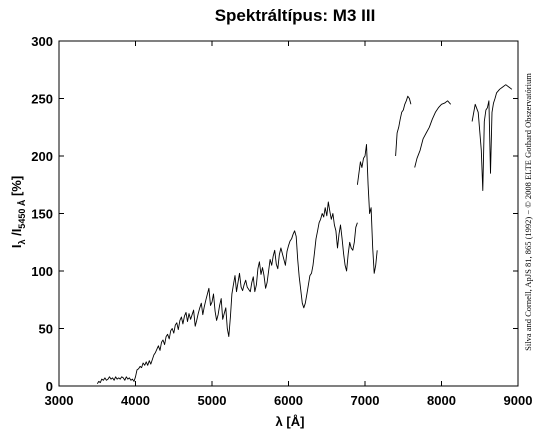 The image size is (540, 433). What do you see at coordinates (42, 271) in the screenshot?
I see `y-tick-label: 100` at bounding box center [42, 271].